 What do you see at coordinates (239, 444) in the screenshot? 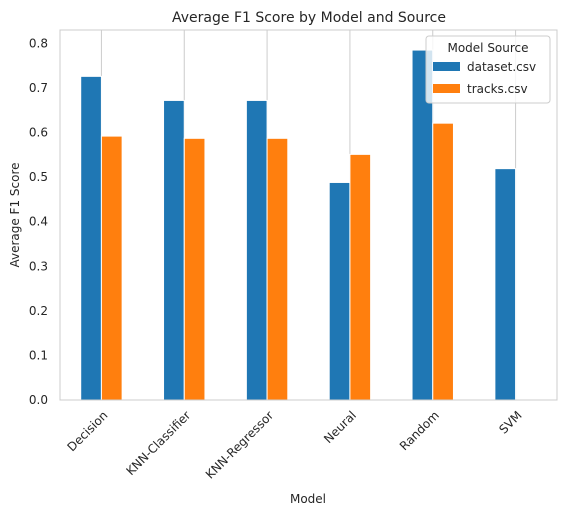
I see `x-tick-label: KNN-Regressor` at bounding box center [239, 444].